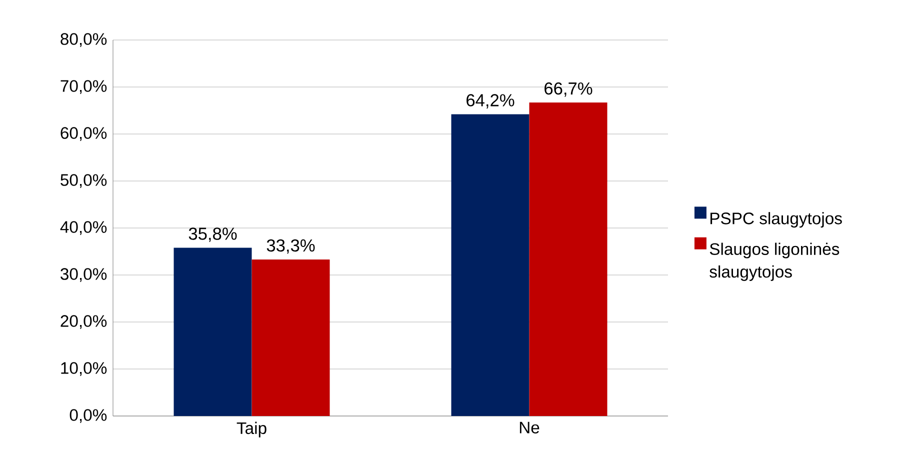 The width and height of the screenshot is (921, 476). I want to click on y-tick-label: 30,0%, so click(83, 275).